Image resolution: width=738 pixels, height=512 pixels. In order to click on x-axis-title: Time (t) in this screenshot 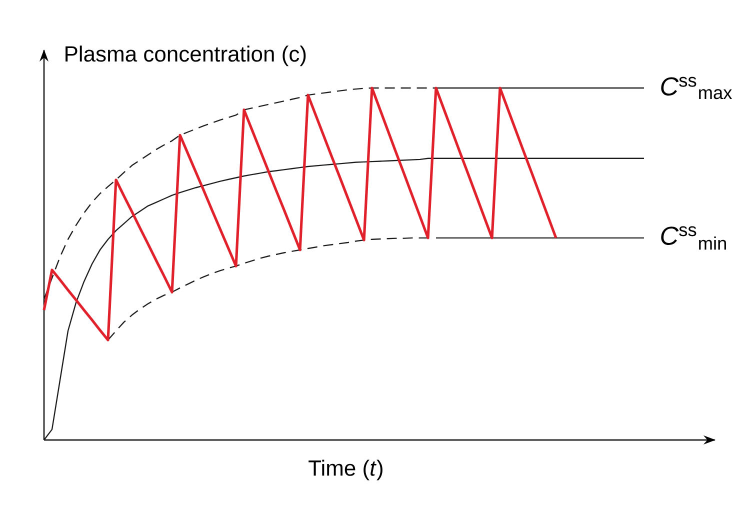, I will do `click(345, 470)`.